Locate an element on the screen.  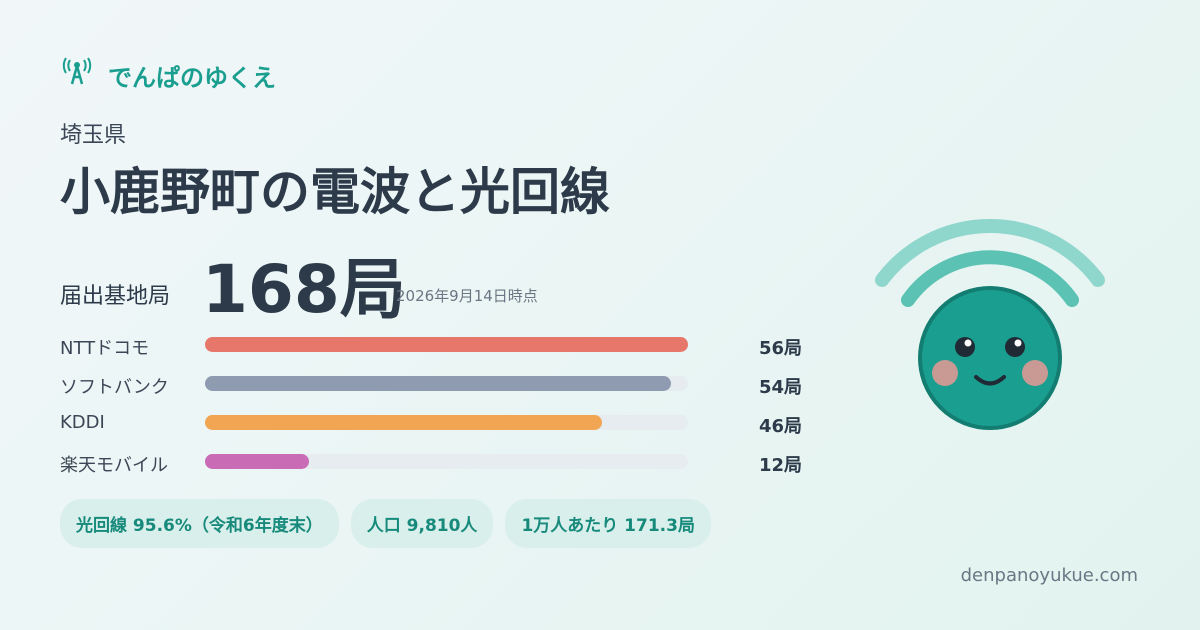
carrier-value: 46局 is located at coordinates (780, 426).